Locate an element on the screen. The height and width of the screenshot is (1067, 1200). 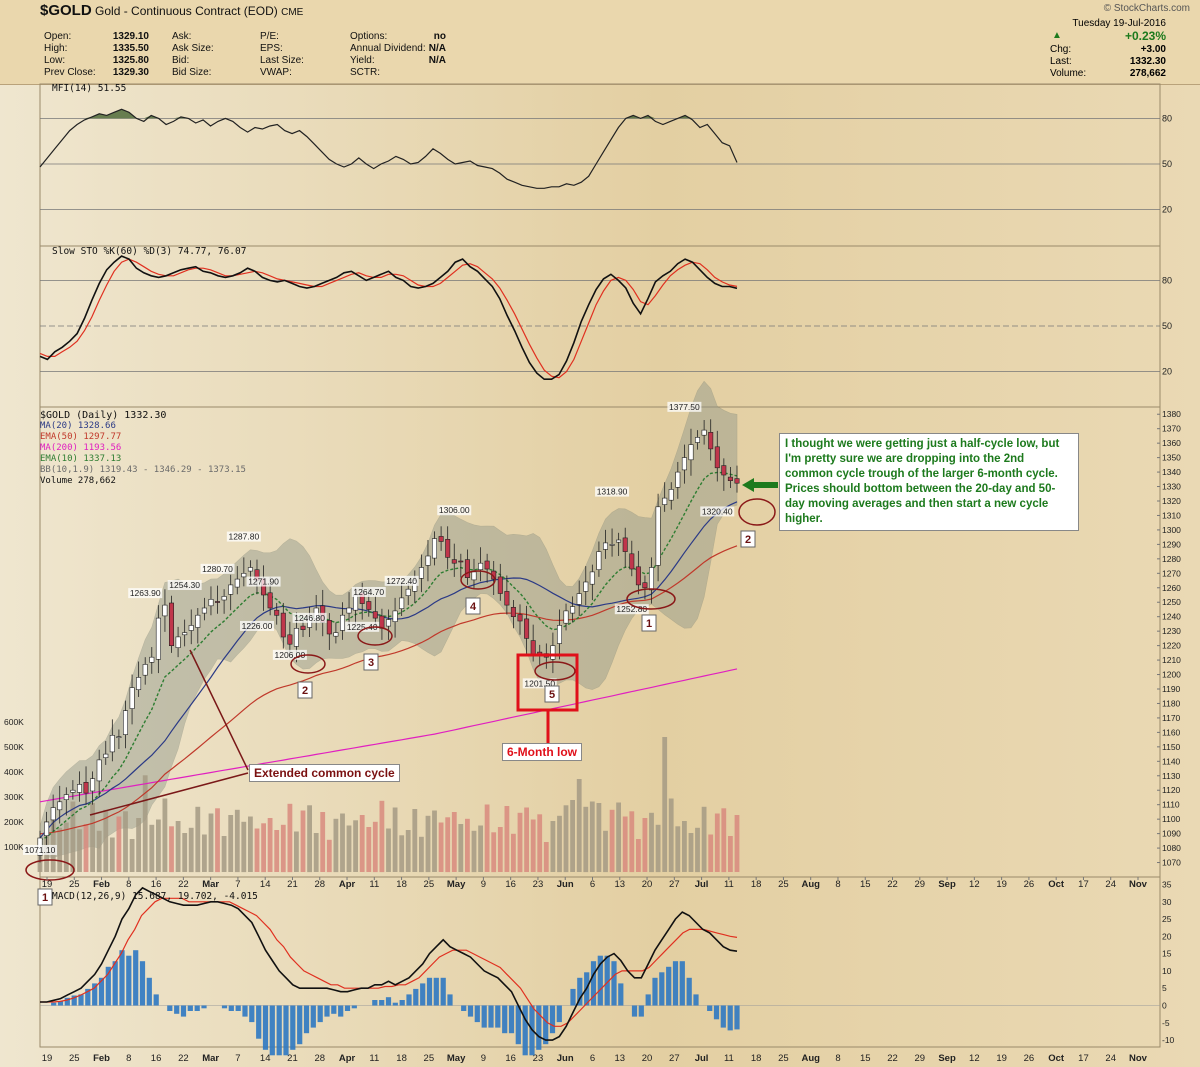
sto-tick-20: 20 is located at coordinates (1167, 372).